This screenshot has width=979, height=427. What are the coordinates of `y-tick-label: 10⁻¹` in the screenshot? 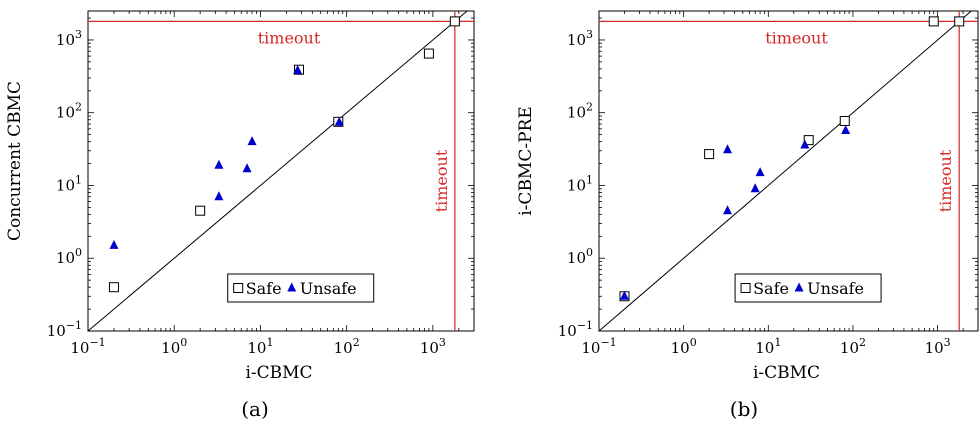 It's located at (64, 329).